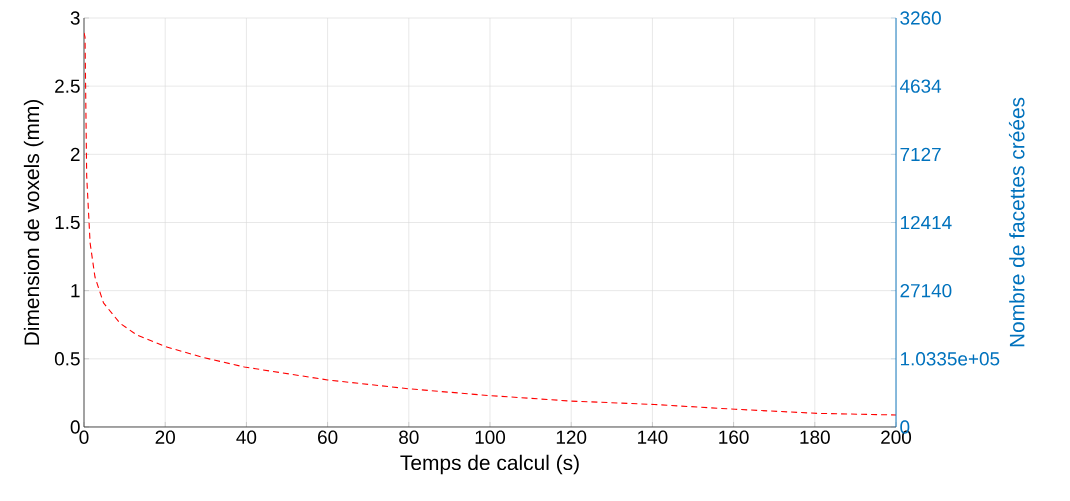  What do you see at coordinates (75, 291) in the screenshot?
I see `y-tick-label: 1` at bounding box center [75, 291].